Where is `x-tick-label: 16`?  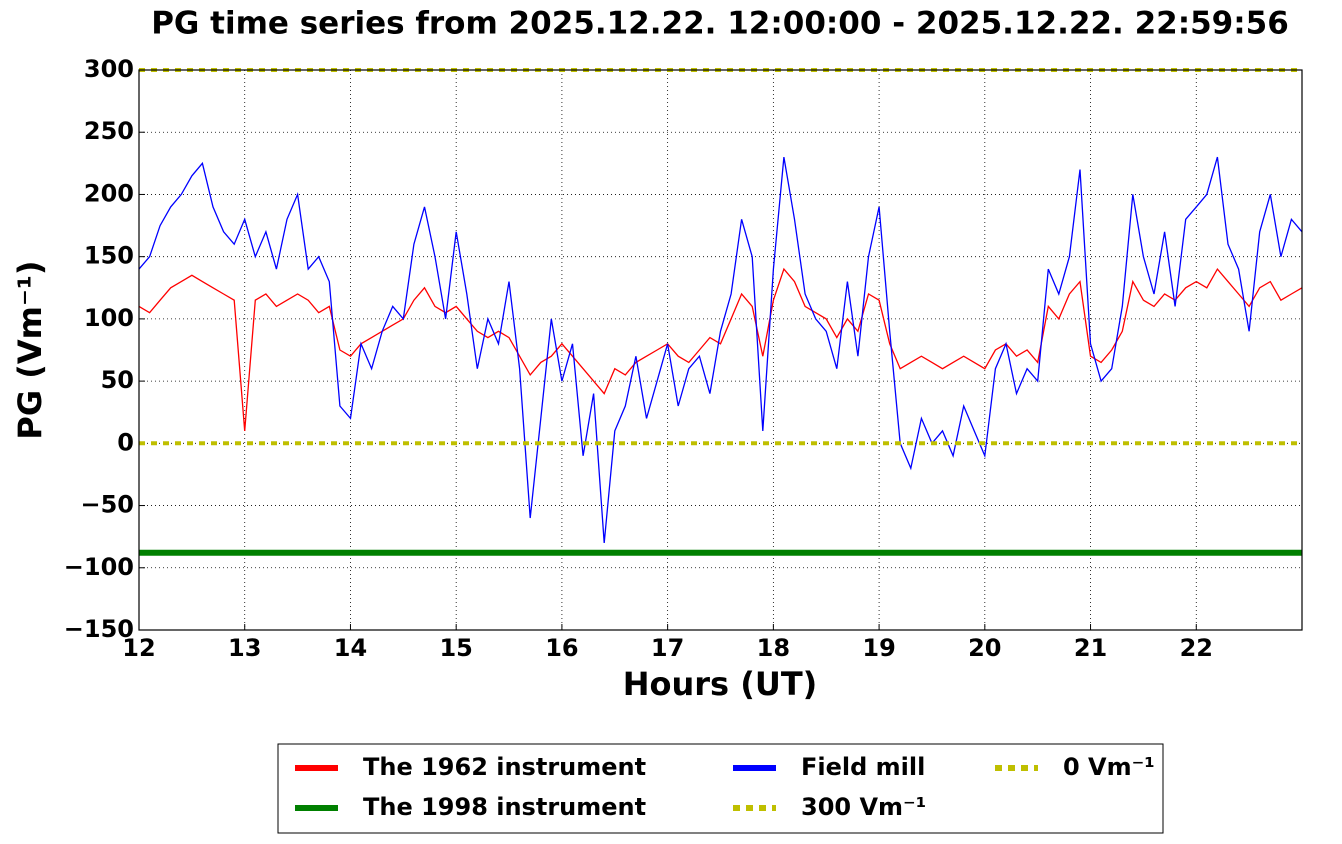
x-tick-label: 16 is located at coordinates (561, 648).